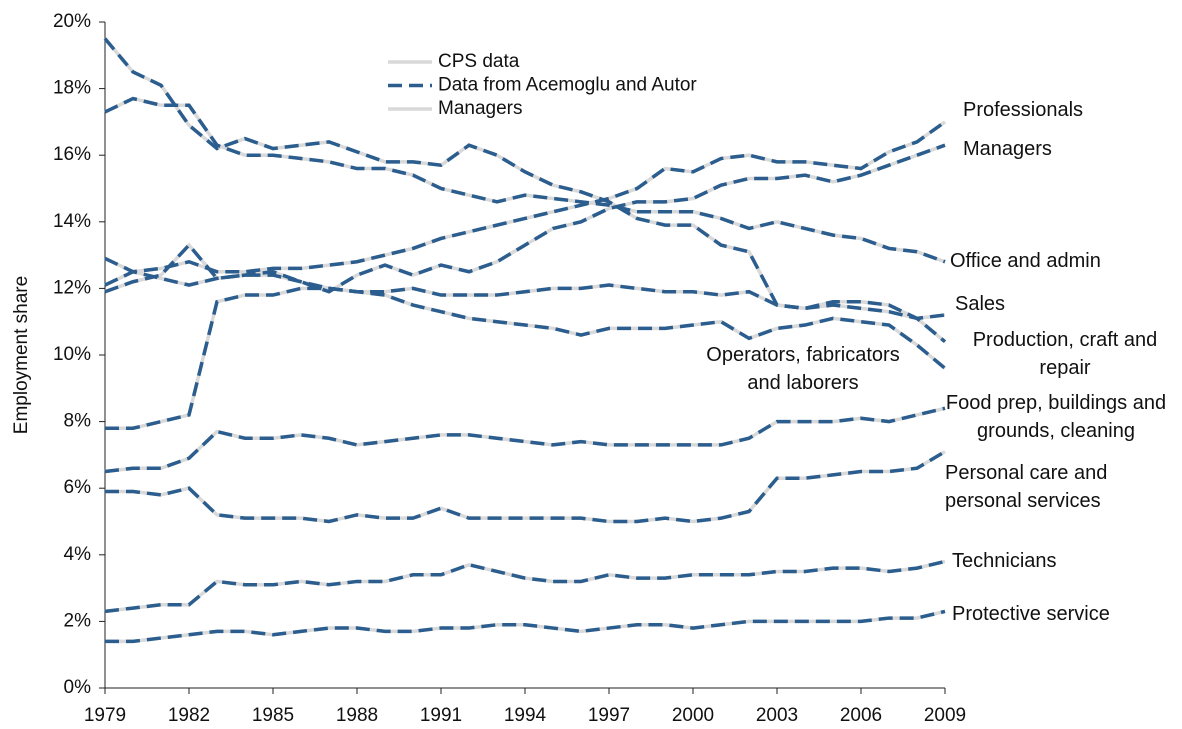 This screenshot has height=729, width=1182. What do you see at coordinates (78, 487) in the screenshot?
I see `y-tick-label: 6%` at bounding box center [78, 487].